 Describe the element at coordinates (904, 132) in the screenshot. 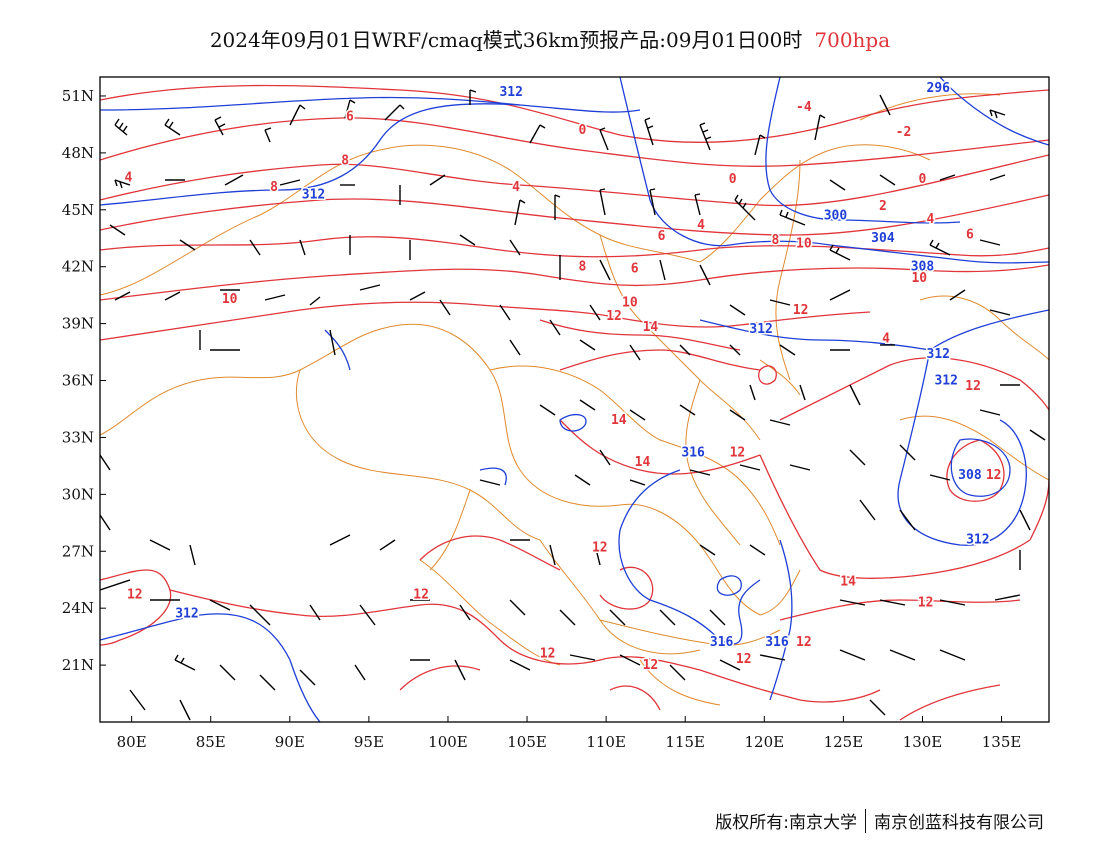

I see `temperature-contour-label: -2` at that location.